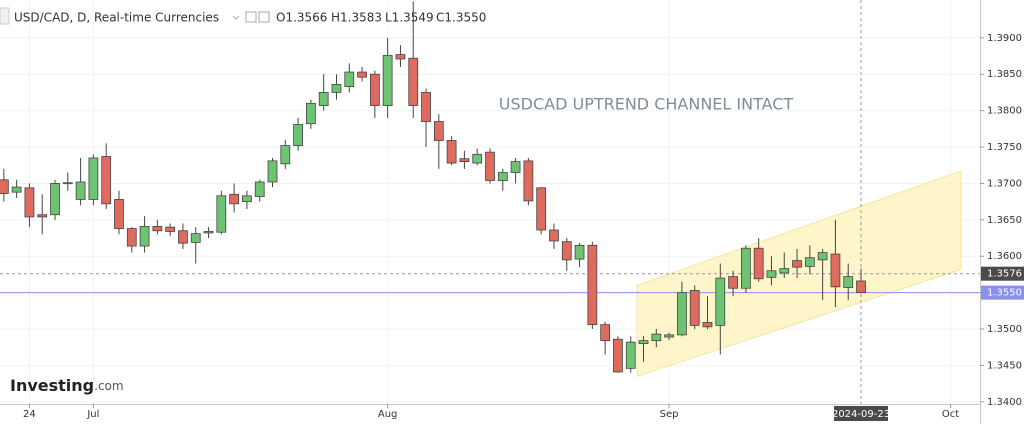 This screenshot has height=424, width=1024. What do you see at coordinates (1004, 147) in the screenshot?
I see `y-tick-label: 1.3750` at bounding box center [1004, 147].